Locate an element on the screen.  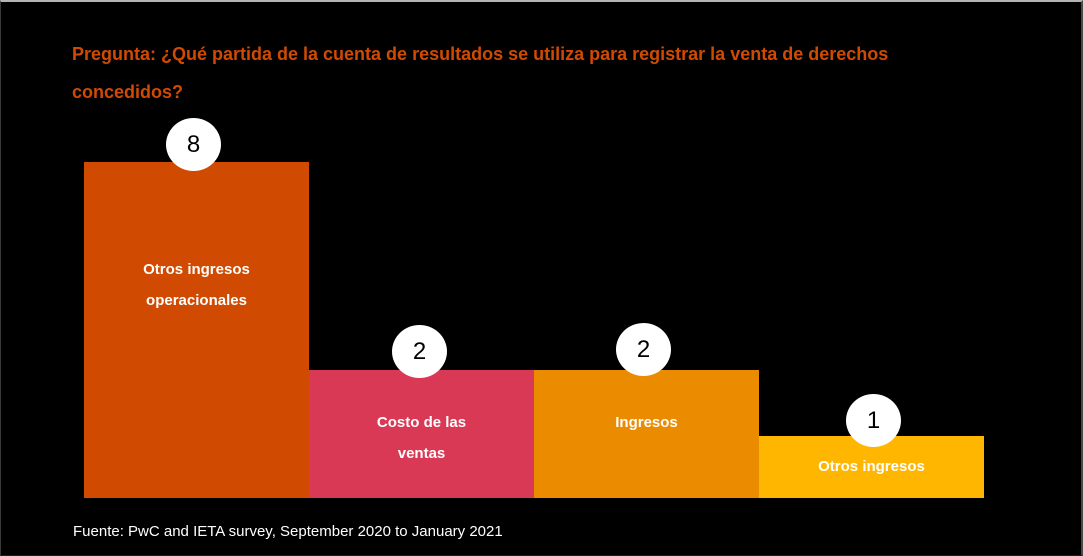
page-title-line-2: concedidos? is located at coordinates (128, 92).